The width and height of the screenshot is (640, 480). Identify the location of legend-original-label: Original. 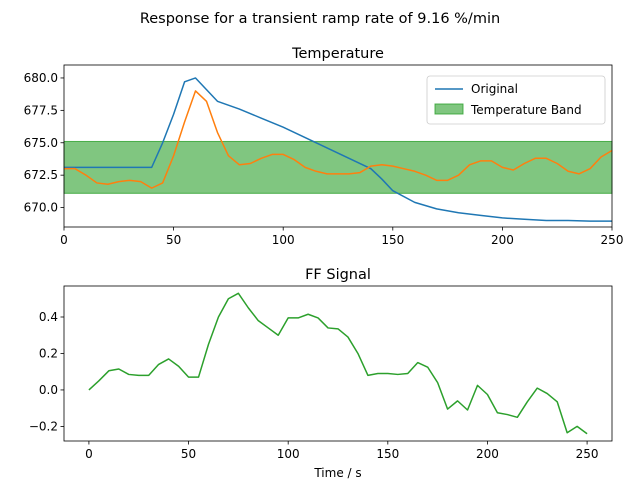
(494, 89).